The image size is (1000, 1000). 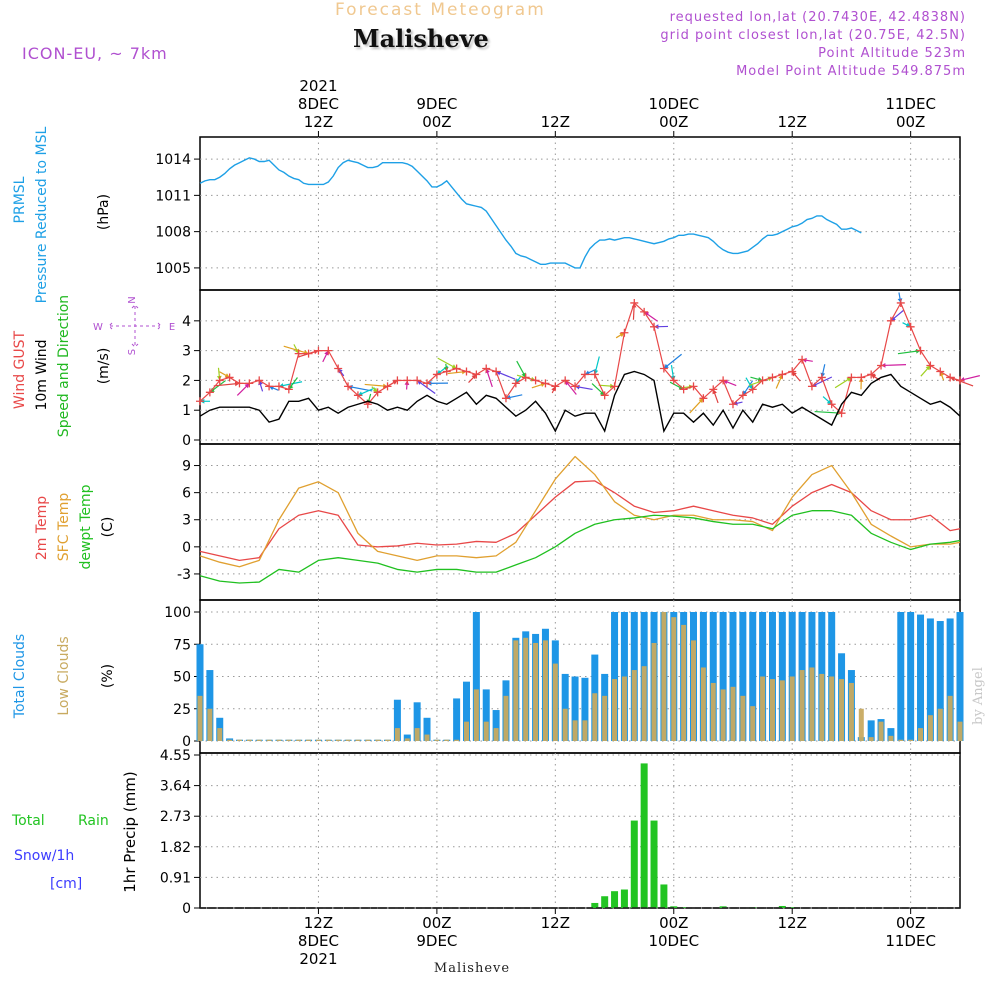 What do you see at coordinates (175, 848) in the screenshot?
I see `y-tick-label-precip: 1.82` at bounding box center [175, 848].